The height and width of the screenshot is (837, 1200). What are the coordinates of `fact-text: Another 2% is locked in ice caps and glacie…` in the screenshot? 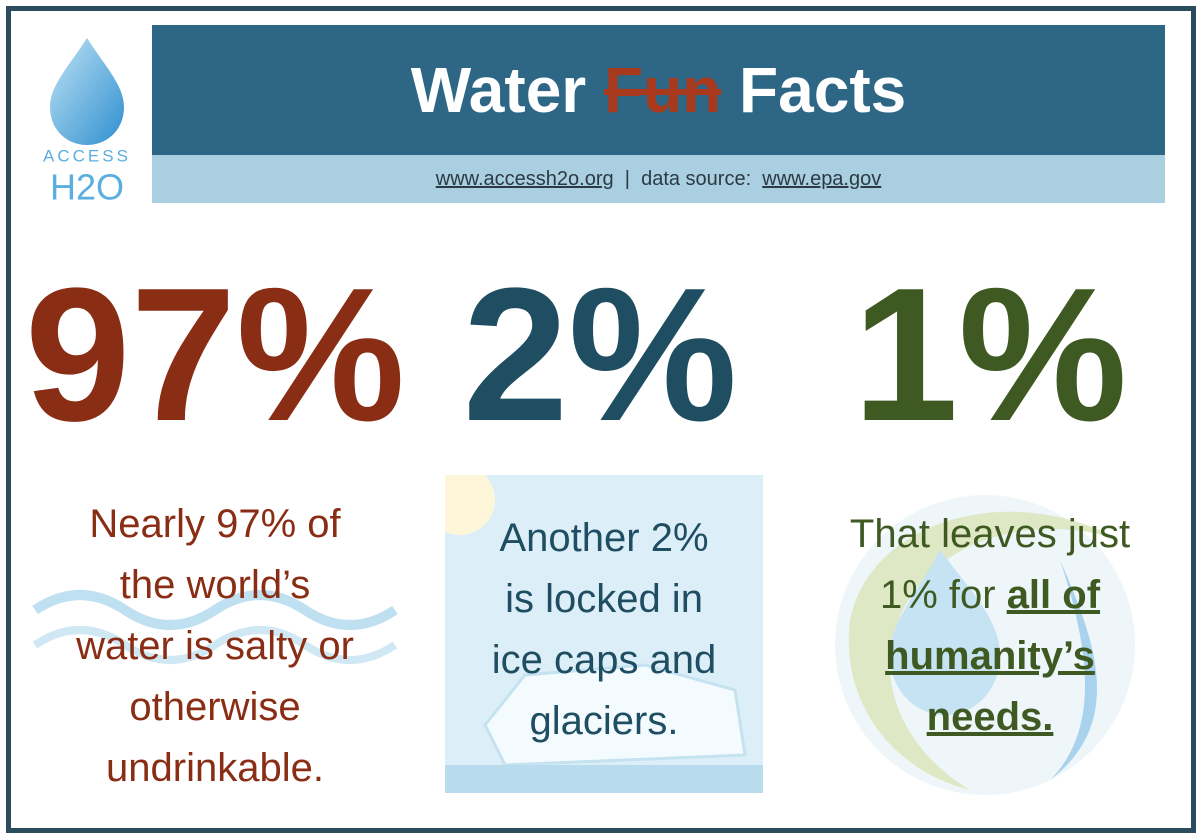 It's located at (604, 630).